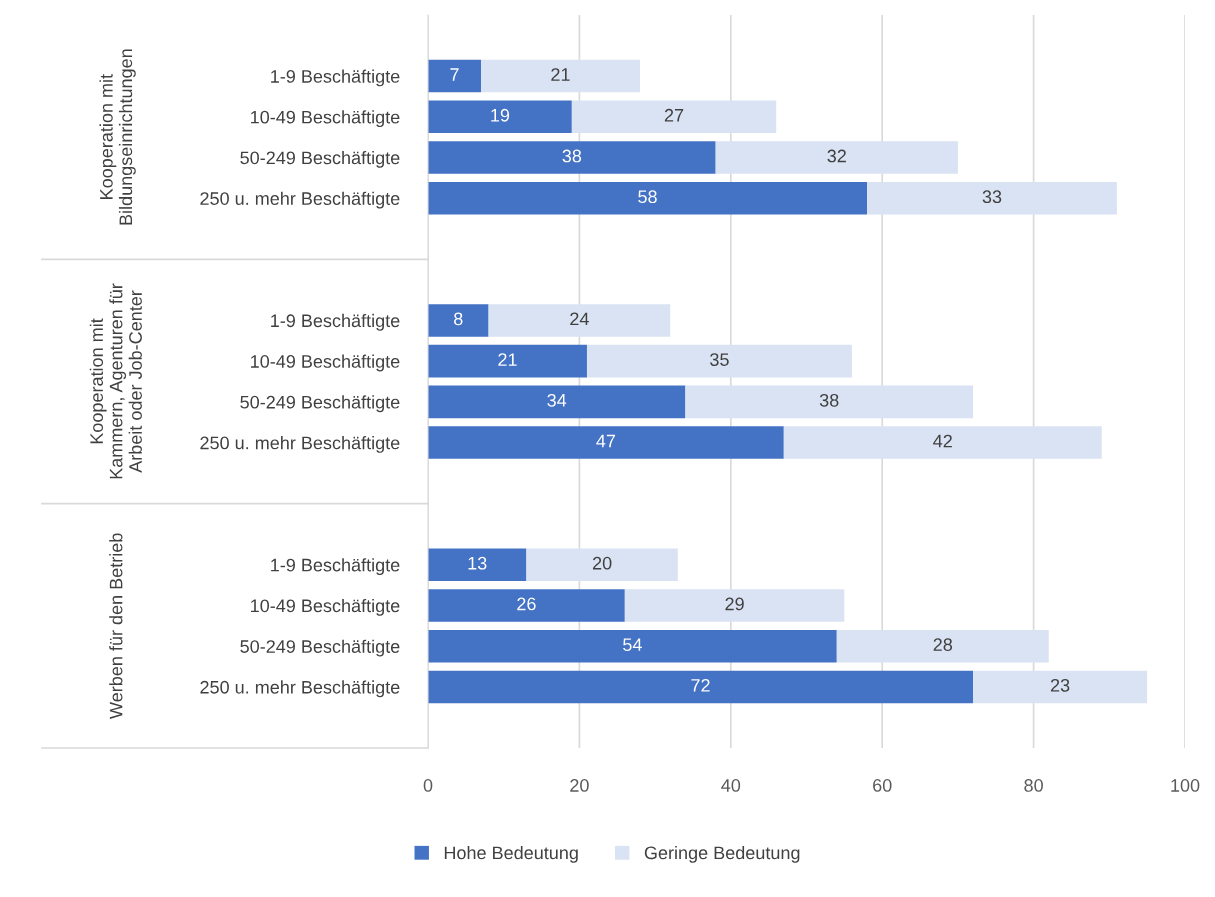 This screenshot has width=1215, height=897. What do you see at coordinates (1033, 785) in the screenshot?
I see `x-tick-label: 80` at bounding box center [1033, 785].